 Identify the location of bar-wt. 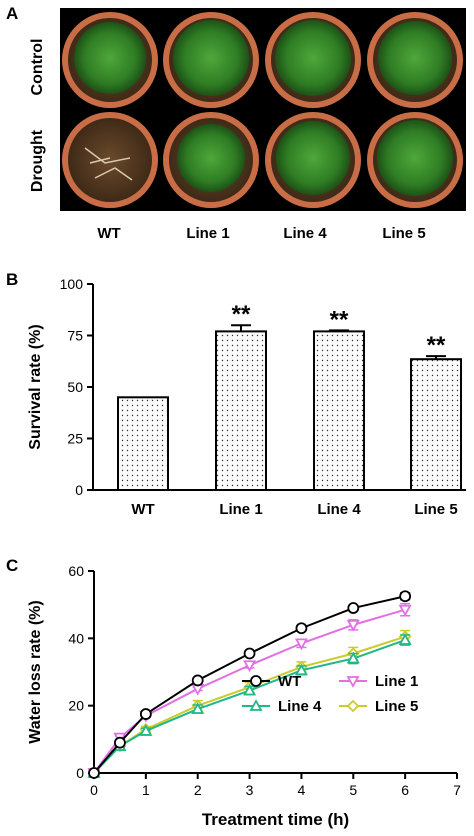
(143, 443).